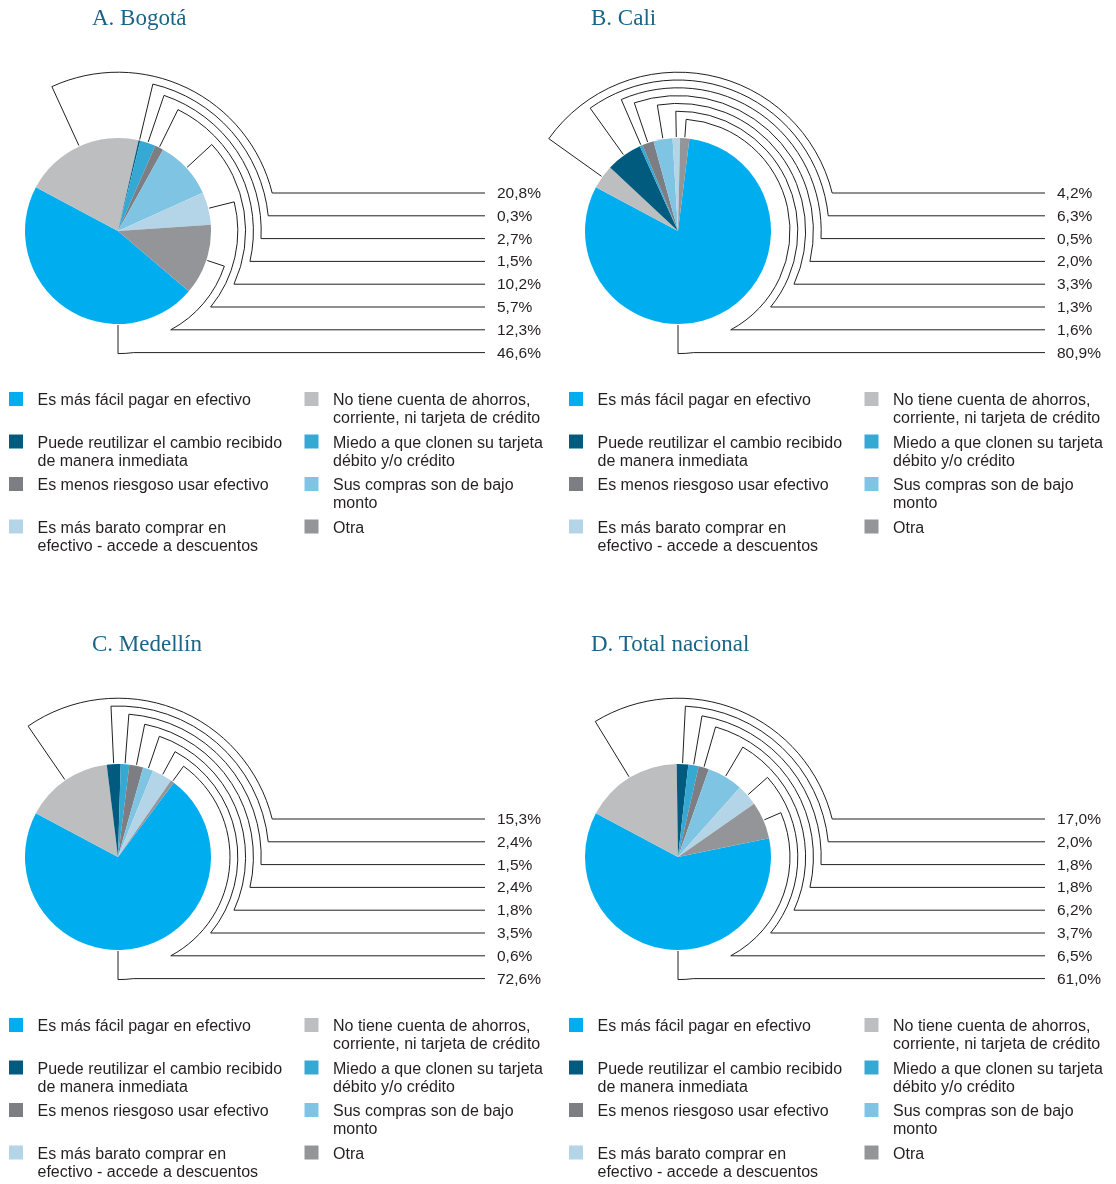 The image size is (1116, 1184). Describe the element at coordinates (1079, 978) in the screenshot. I see `data-label: 61,0%` at that location.